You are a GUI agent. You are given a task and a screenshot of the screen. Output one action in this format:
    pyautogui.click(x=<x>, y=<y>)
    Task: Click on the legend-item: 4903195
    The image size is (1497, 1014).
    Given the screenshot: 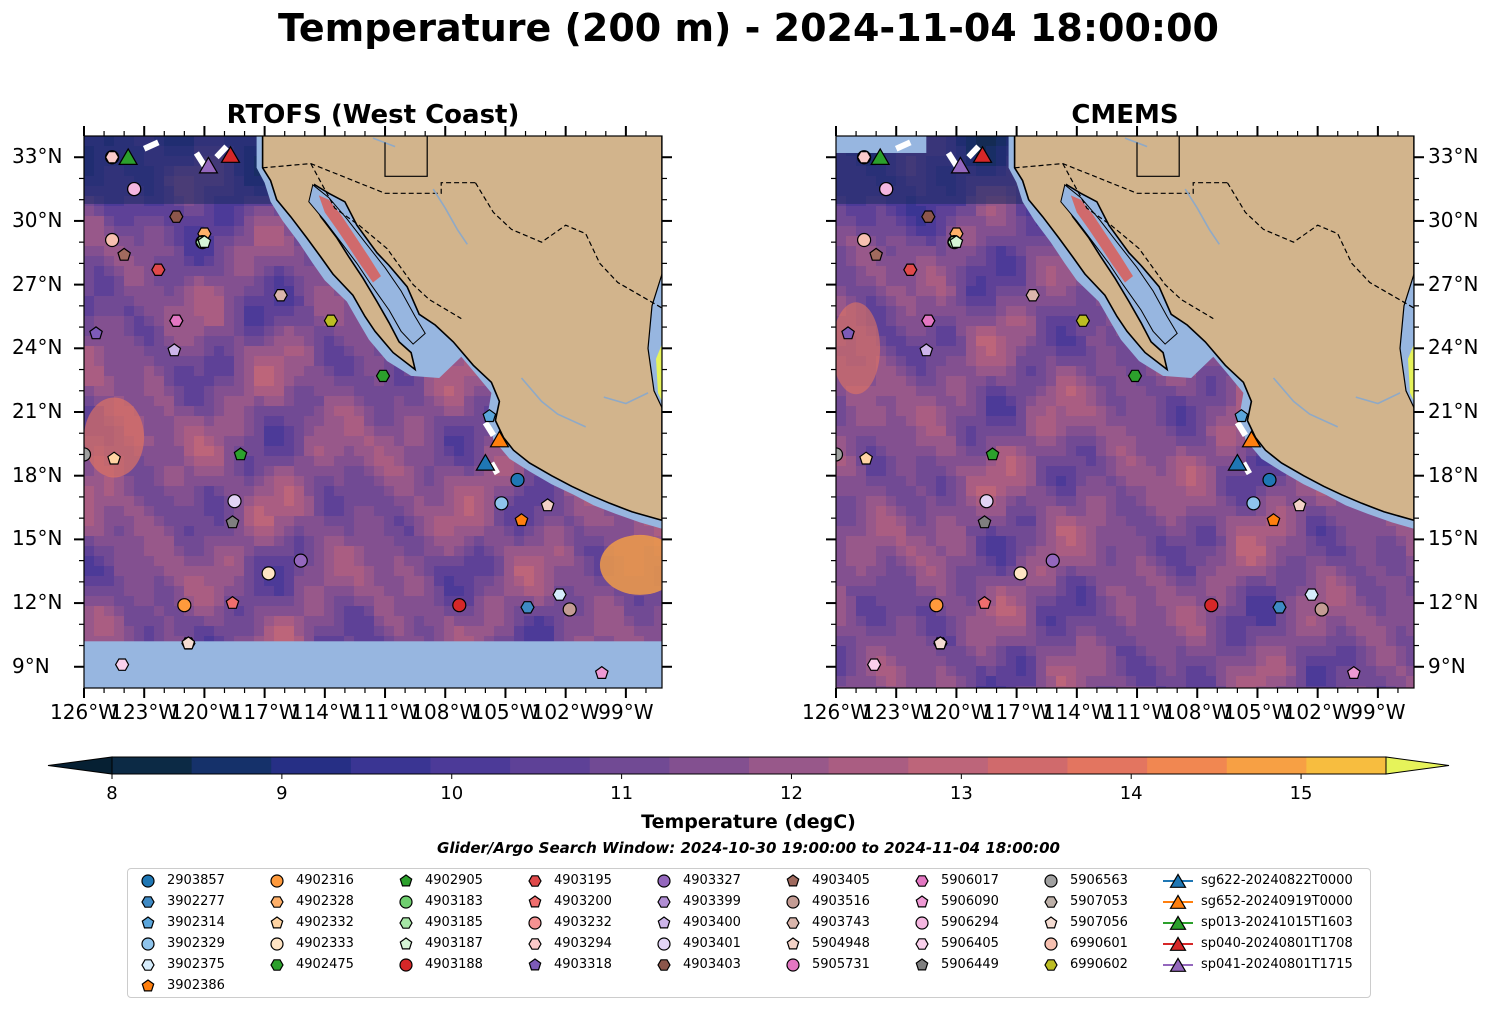 What is the action you would take?
    pyautogui.click(x=568, y=880)
    